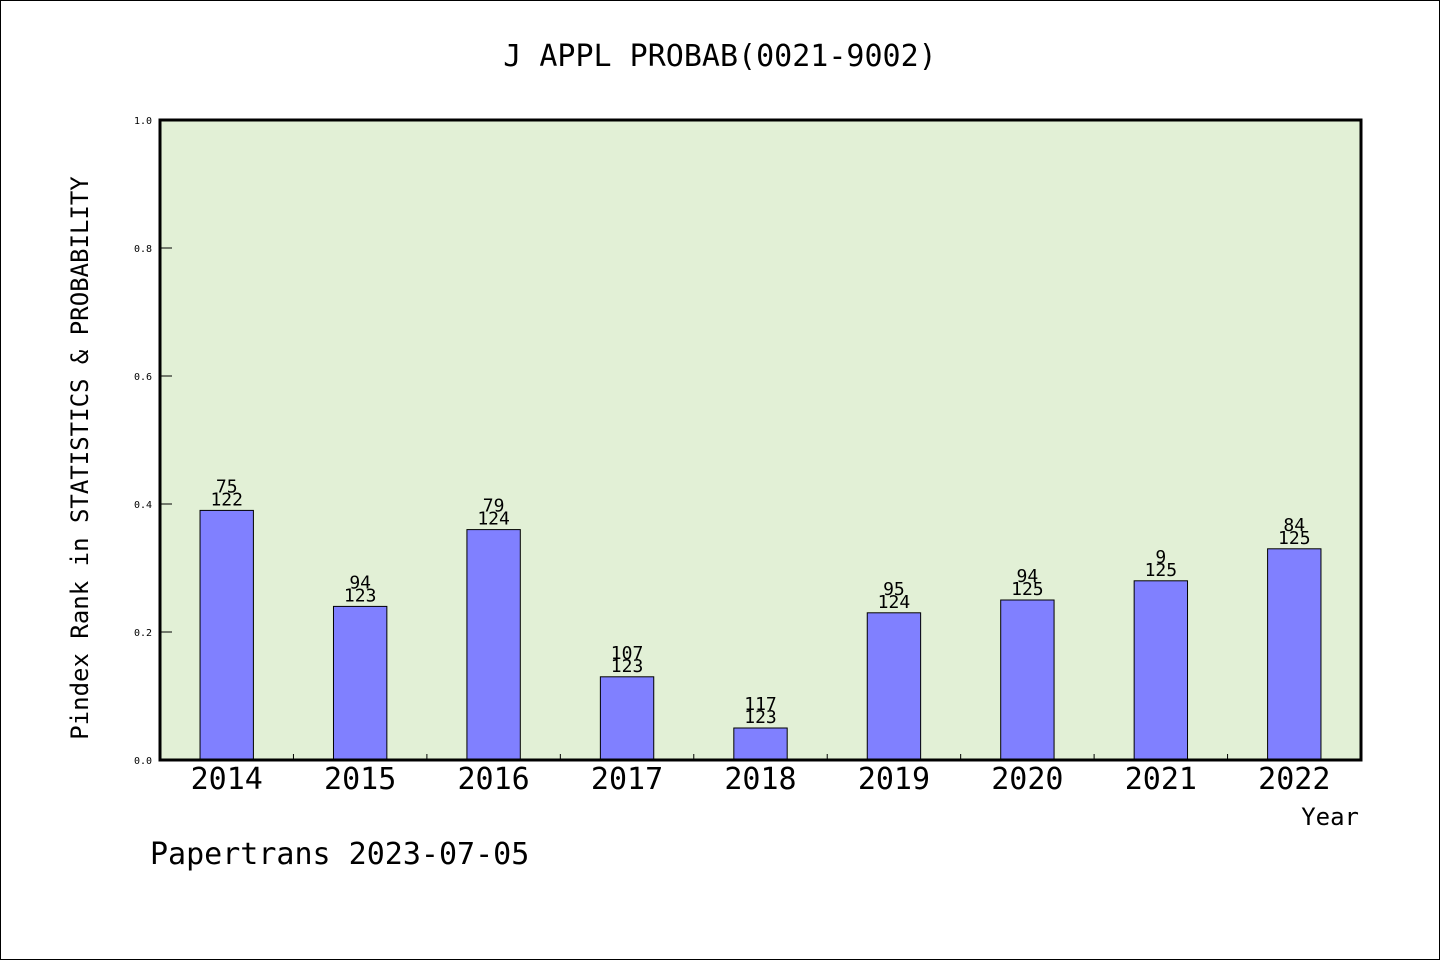 The image size is (1440, 960). Describe the element at coordinates (143, 377) in the screenshot. I see `y-tick-label: 0.6` at that location.